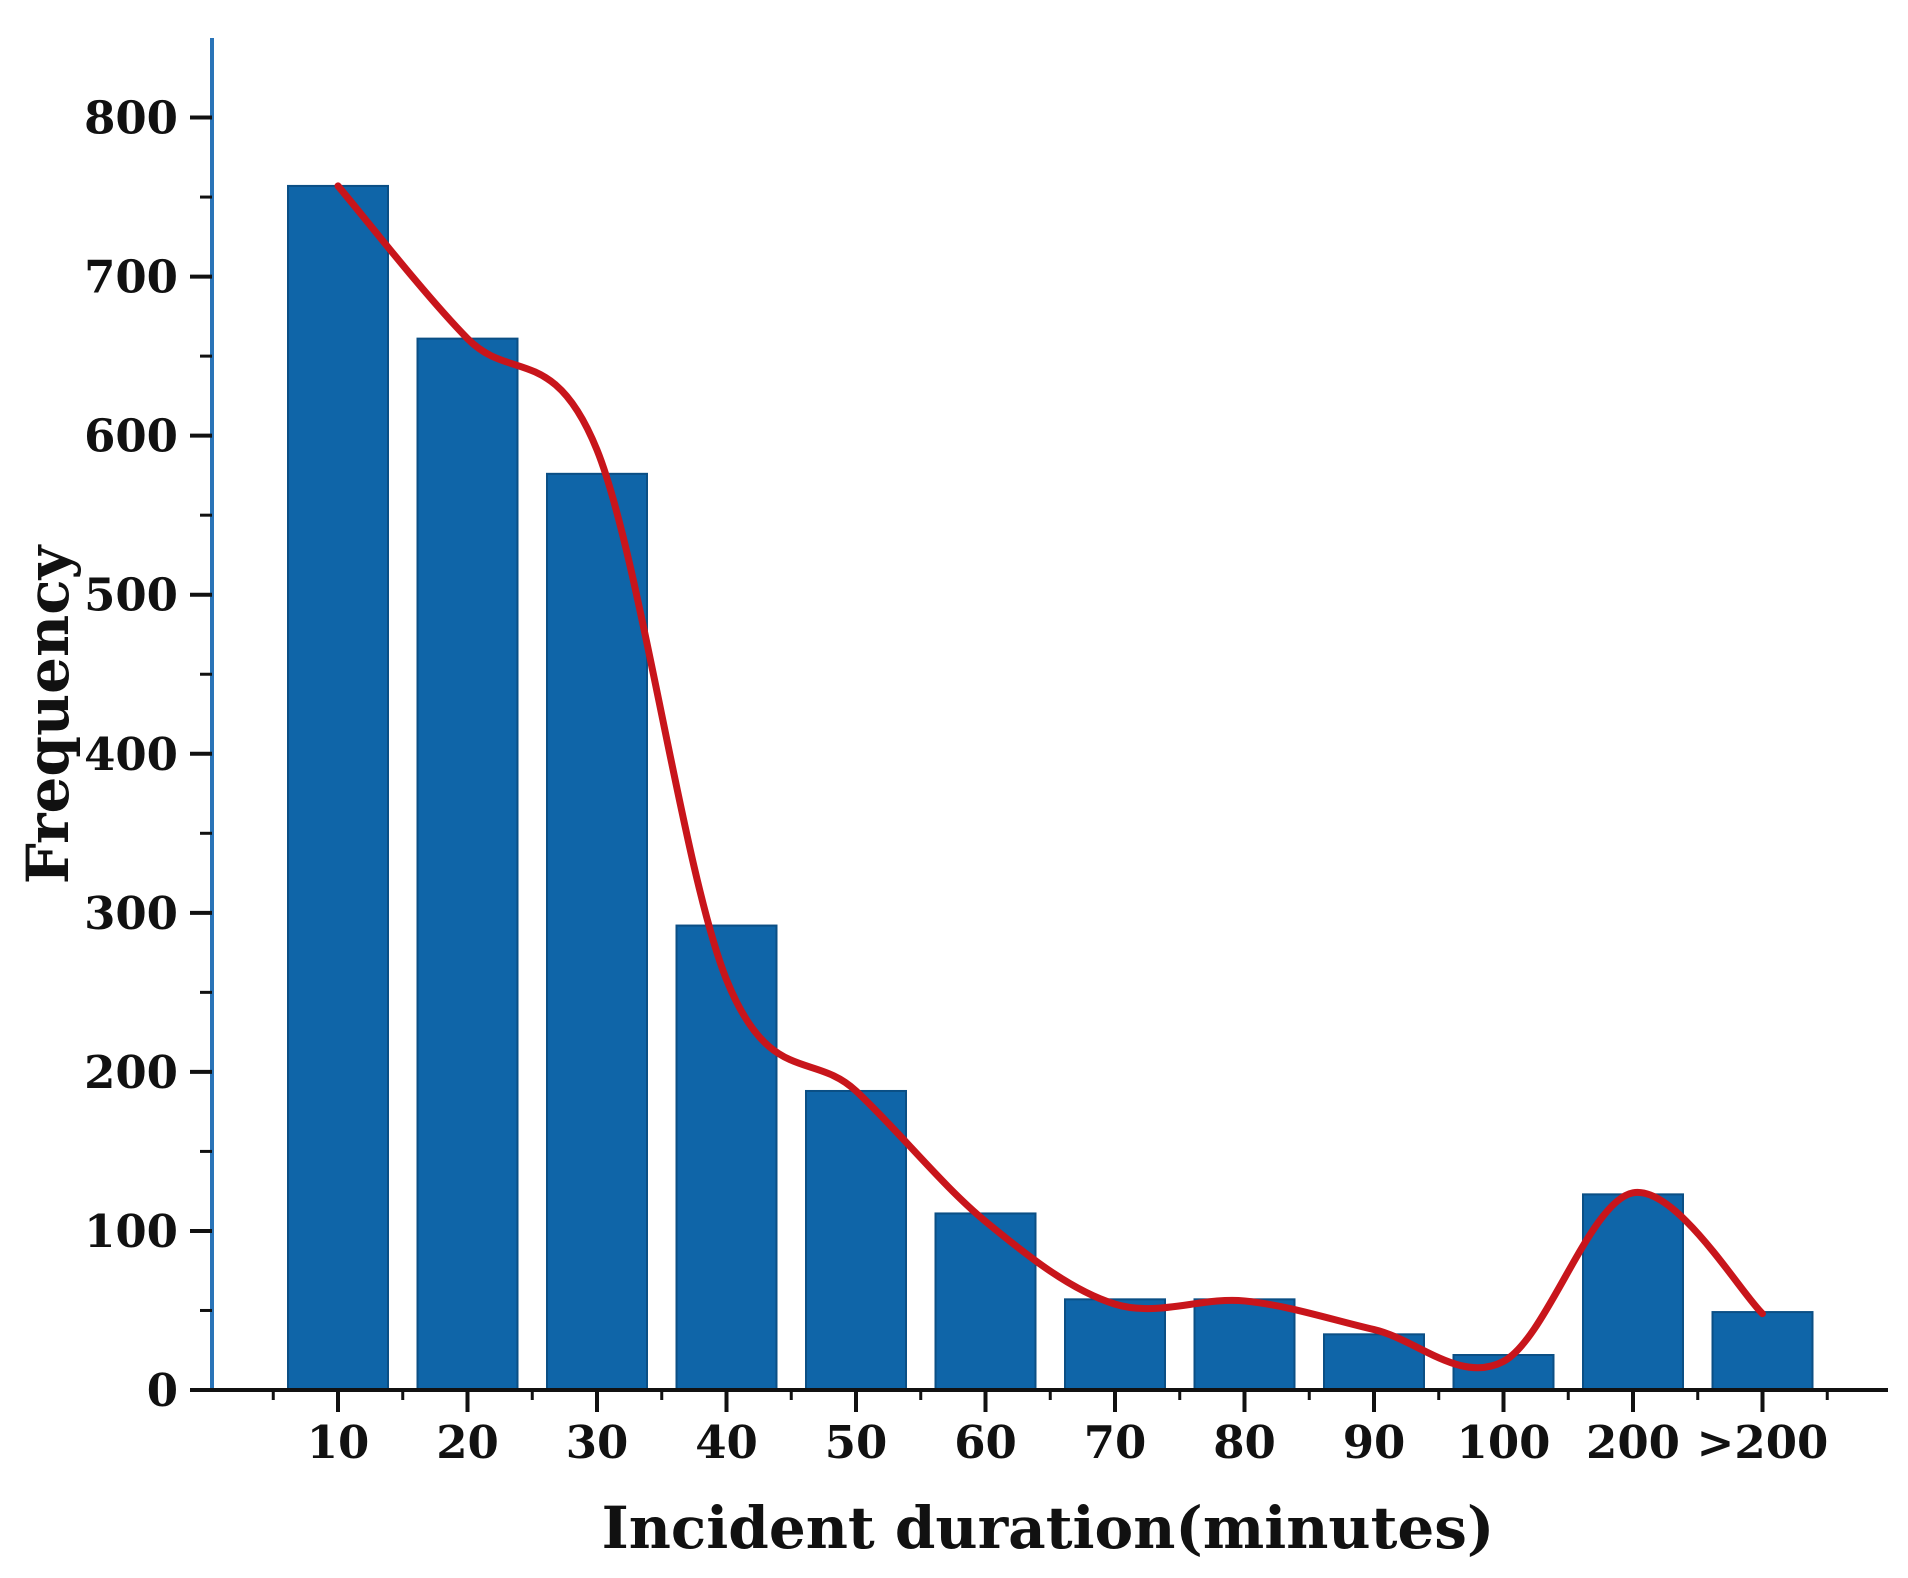 The width and height of the screenshot is (1908, 1578). Describe the element at coordinates (131, 1231) in the screenshot. I see `y-tick-label-100: 100` at that location.